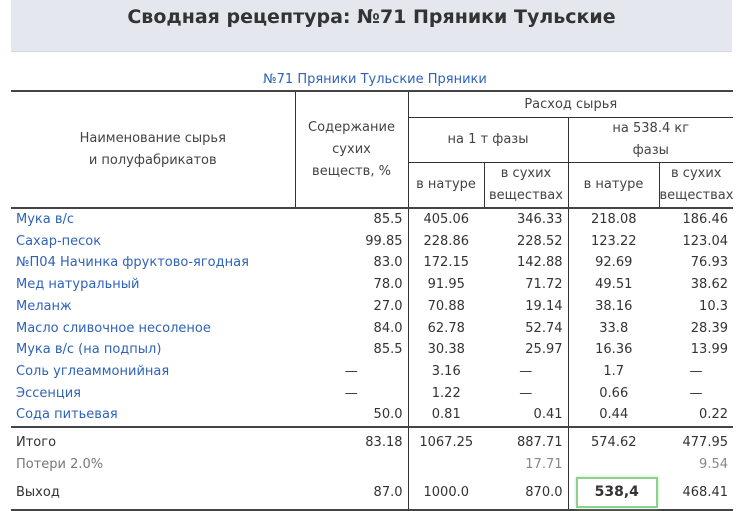  What do you see at coordinates (613, 185) in the screenshot?
I see `column-header-batch-natural: в натуре` at bounding box center [613, 185].